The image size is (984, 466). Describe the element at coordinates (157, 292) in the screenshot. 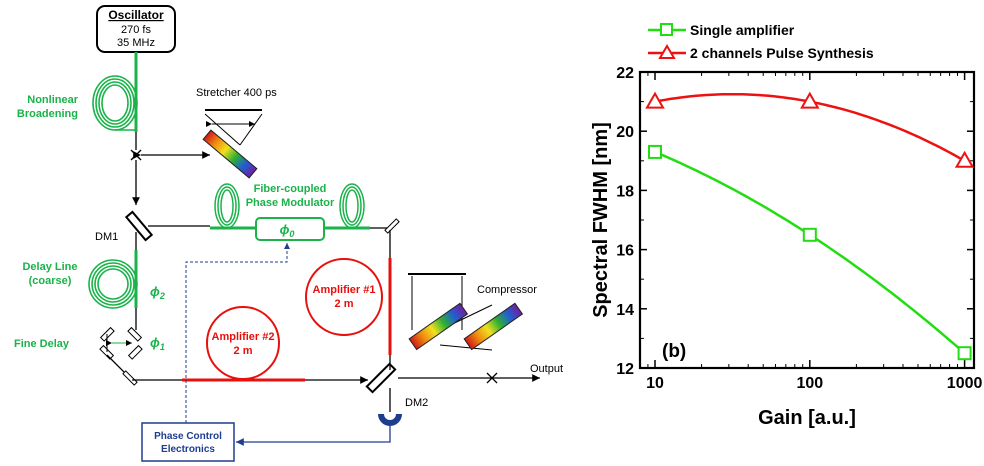

I see `phi2-symbol: ϕ2` at that location.